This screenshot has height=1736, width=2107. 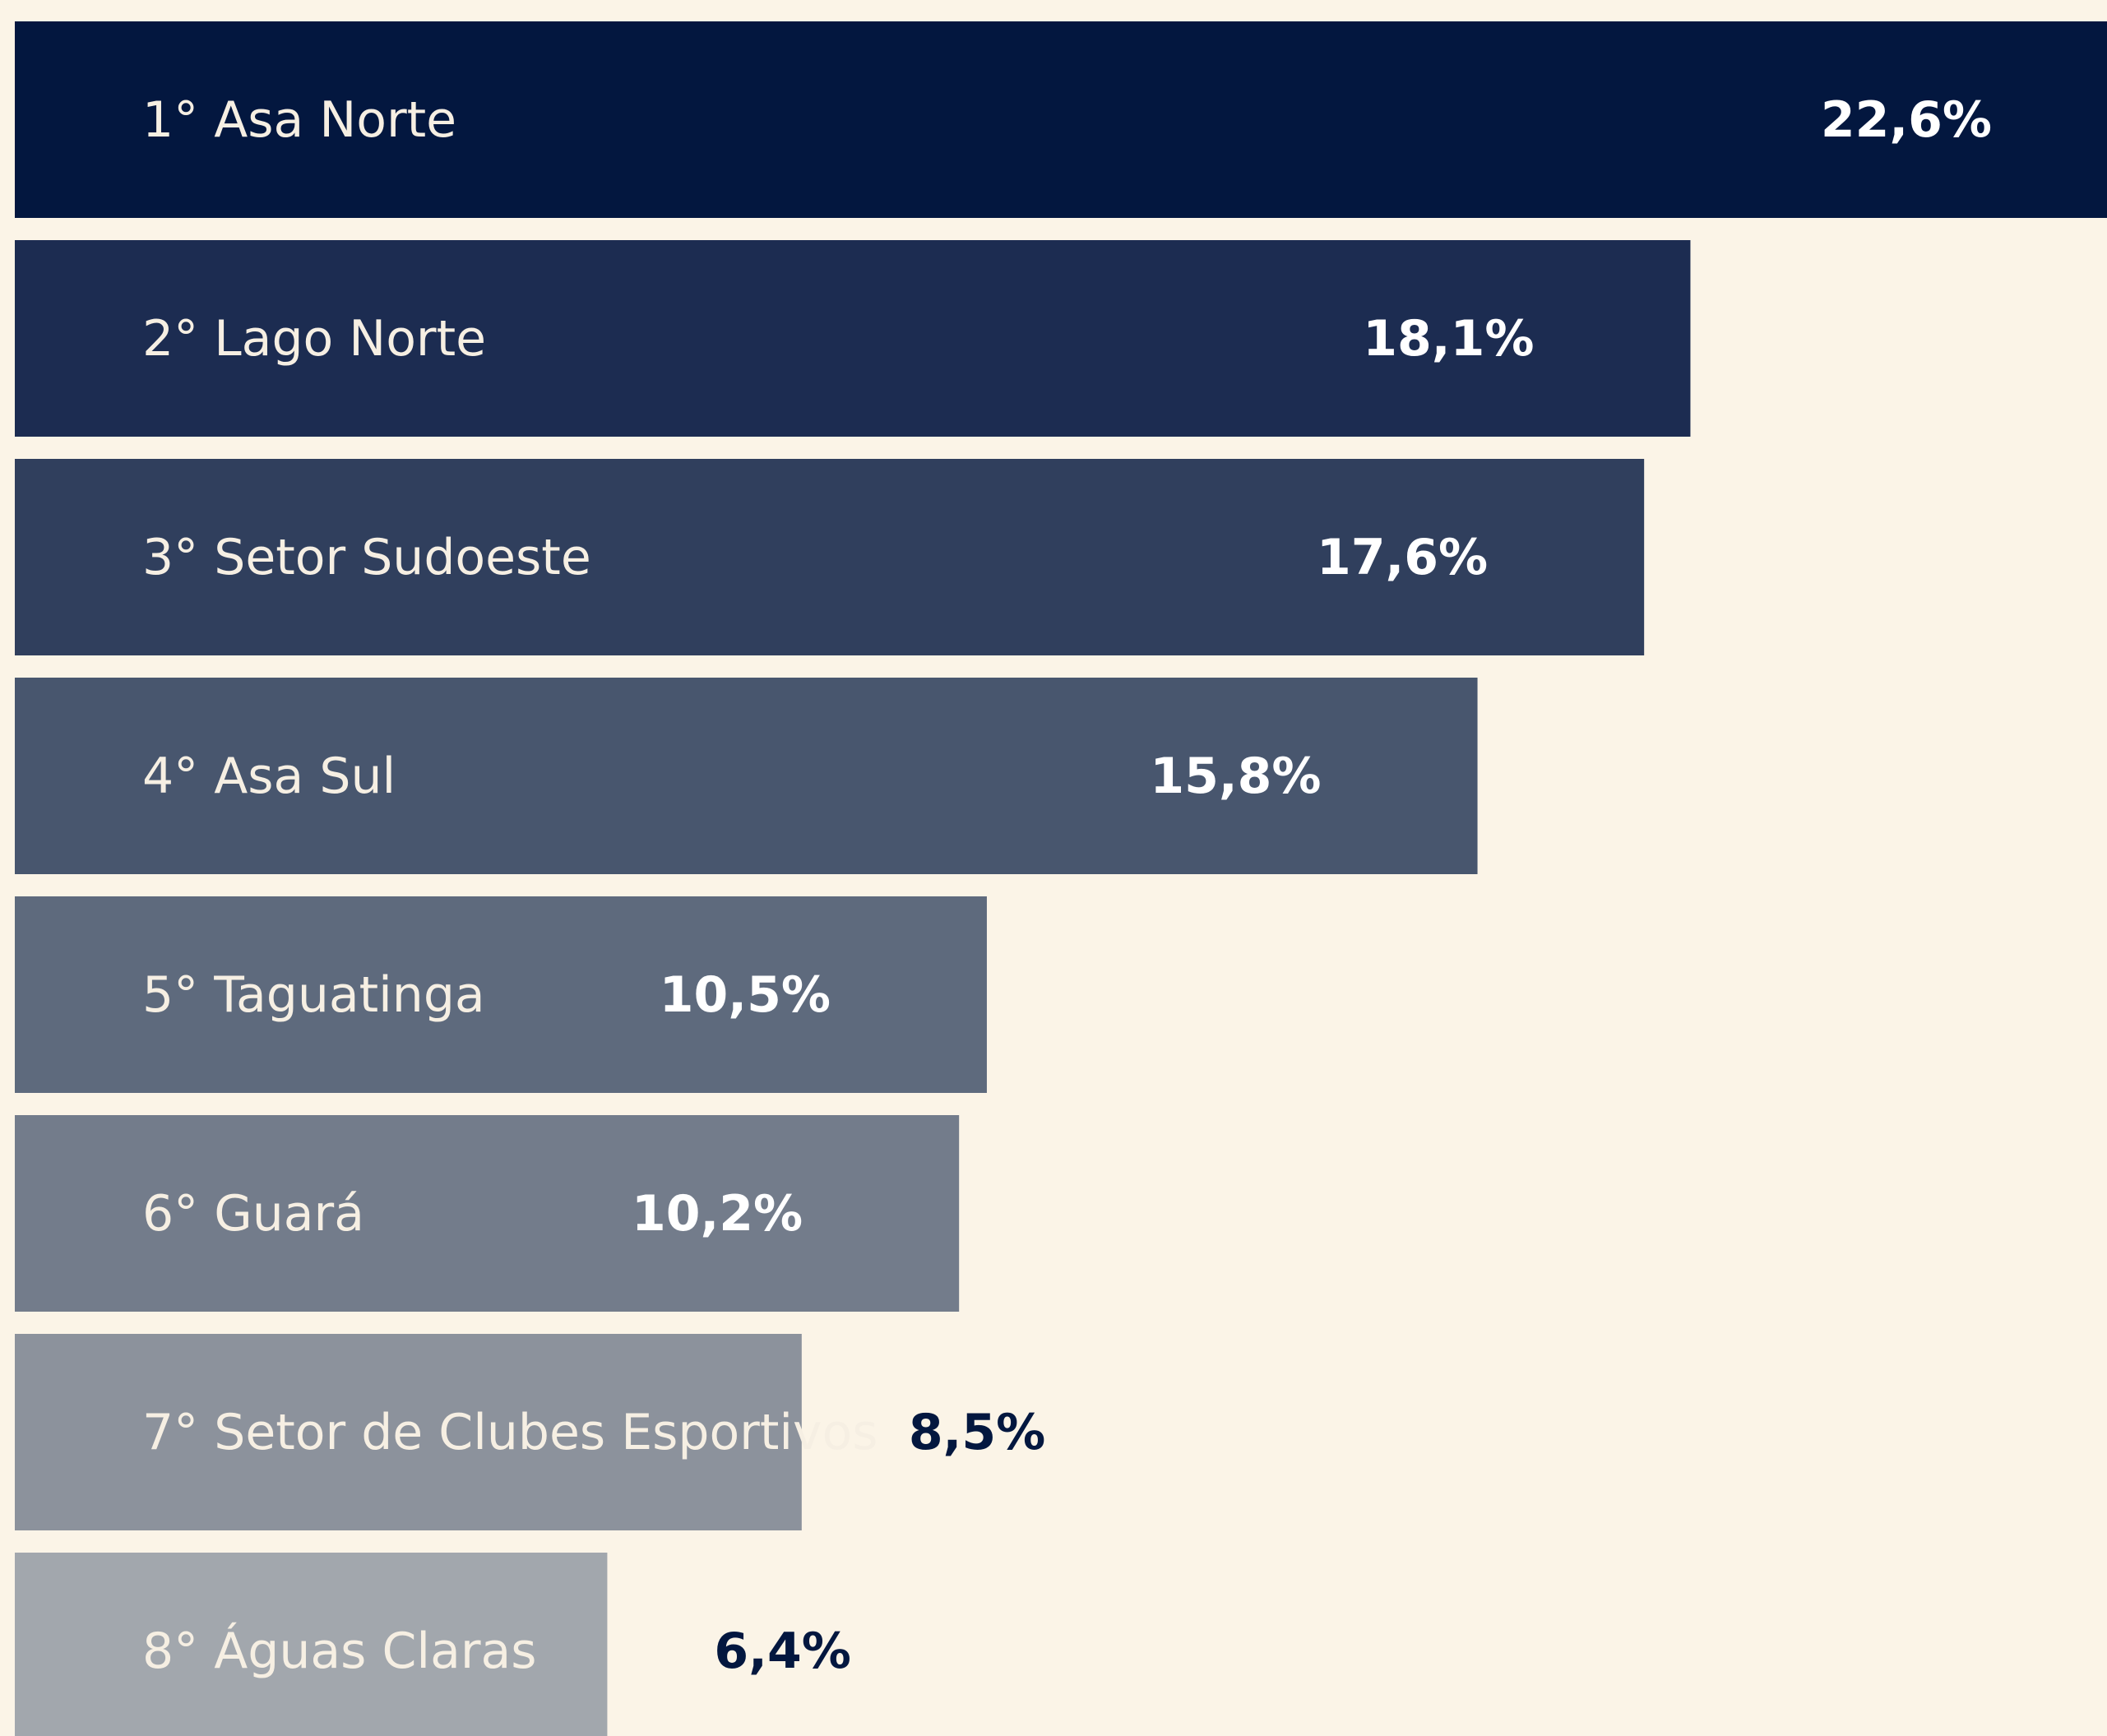 I want to click on category-label: 5° Taguatinga, so click(x=313, y=995).